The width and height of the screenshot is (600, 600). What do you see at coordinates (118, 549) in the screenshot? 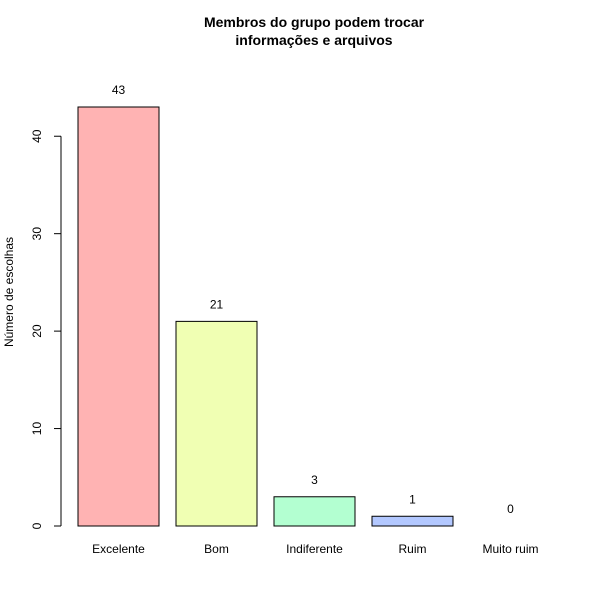
I see `category-label: Excelente` at bounding box center [118, 549].